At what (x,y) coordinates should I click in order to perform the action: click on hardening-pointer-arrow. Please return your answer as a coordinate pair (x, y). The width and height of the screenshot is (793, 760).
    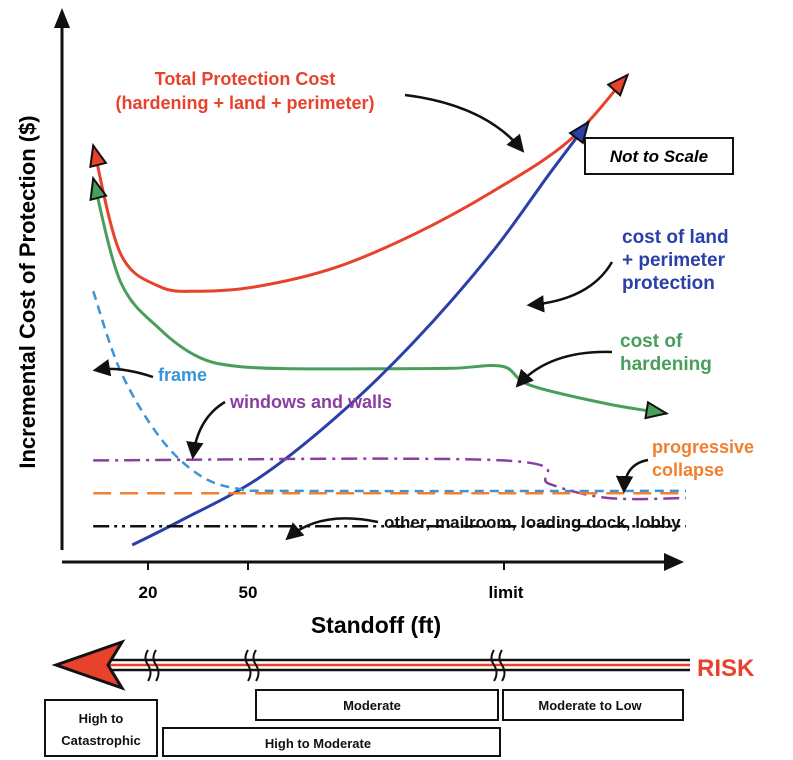
    Looking at the image, I should click on (564, 369).